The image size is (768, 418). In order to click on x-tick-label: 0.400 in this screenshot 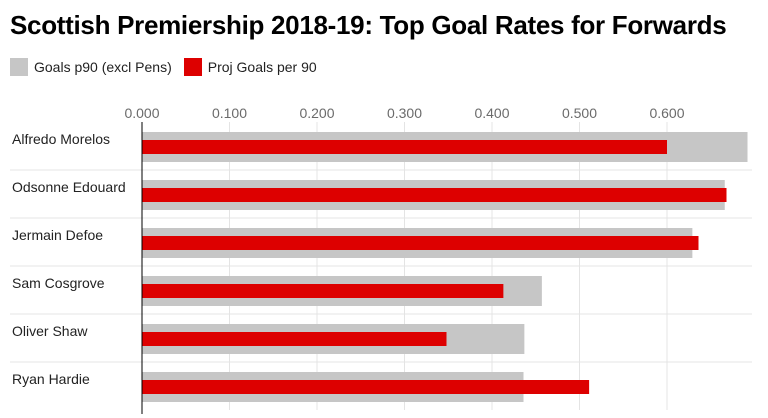, I will do `click(491, 113)`.